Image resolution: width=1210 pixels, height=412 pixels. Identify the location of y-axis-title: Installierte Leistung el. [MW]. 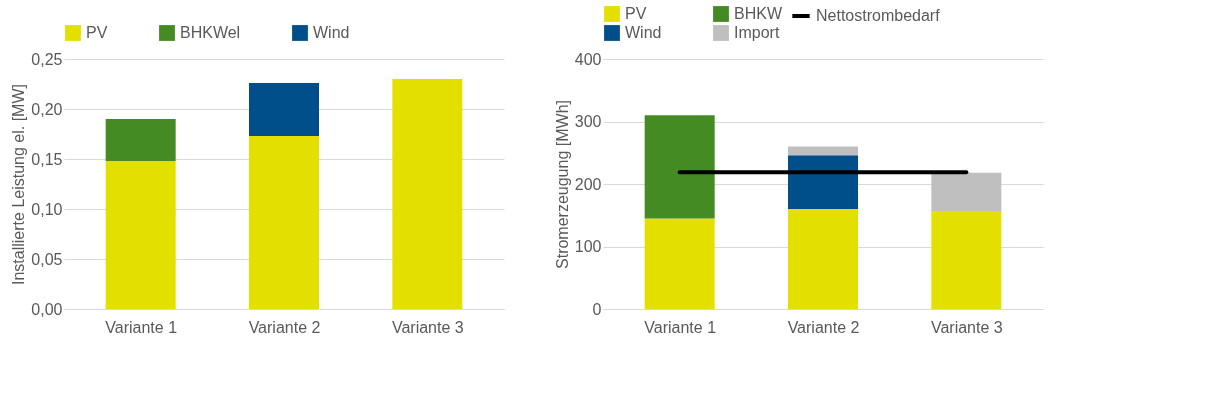
(19, 184).